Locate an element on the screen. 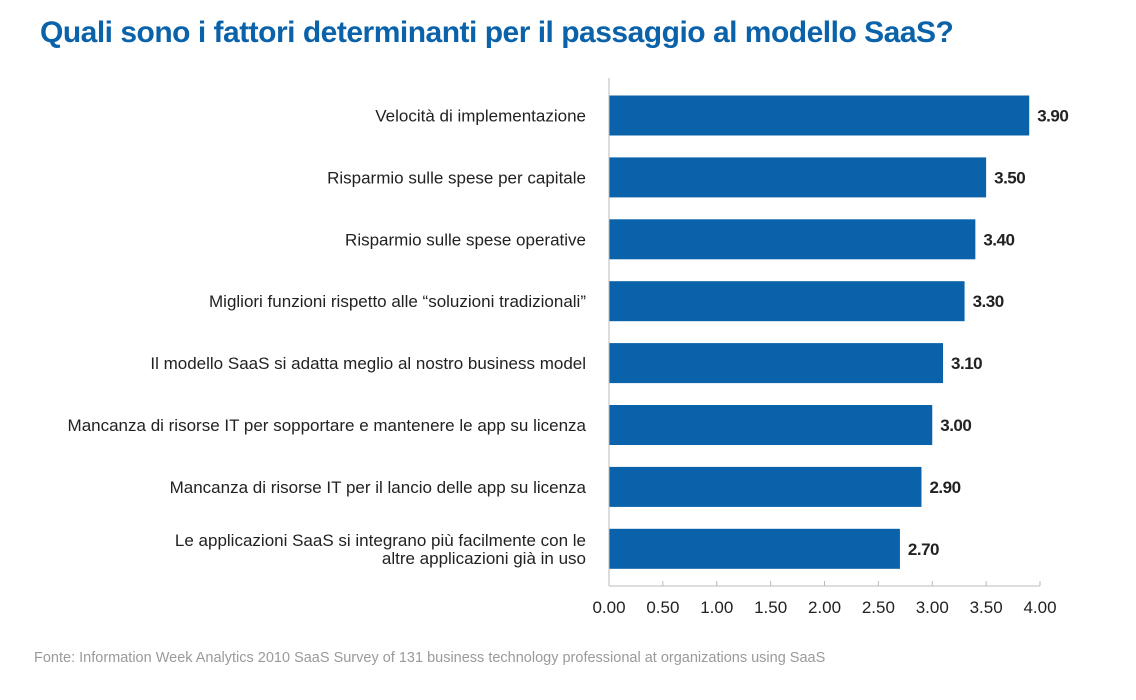 The image size is (1136, 700). value-label: 3.90 is located at coordinates (1052, 116).